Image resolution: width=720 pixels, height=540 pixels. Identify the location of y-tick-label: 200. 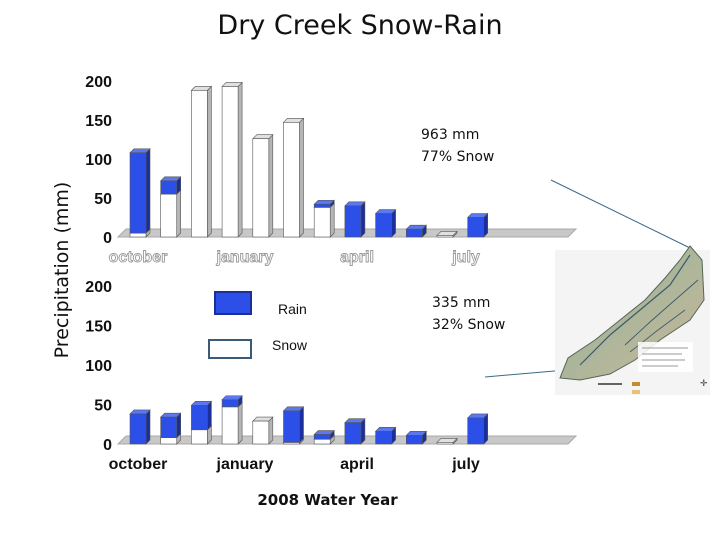
(98, 82).